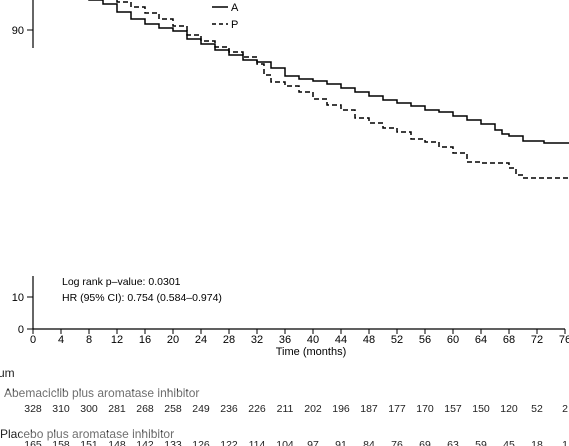 This screenshot has height=446, width=569. Describe the element at coordinates (117, 340) in the screenshot. I see `x-tick-label-12: 12` at that location.